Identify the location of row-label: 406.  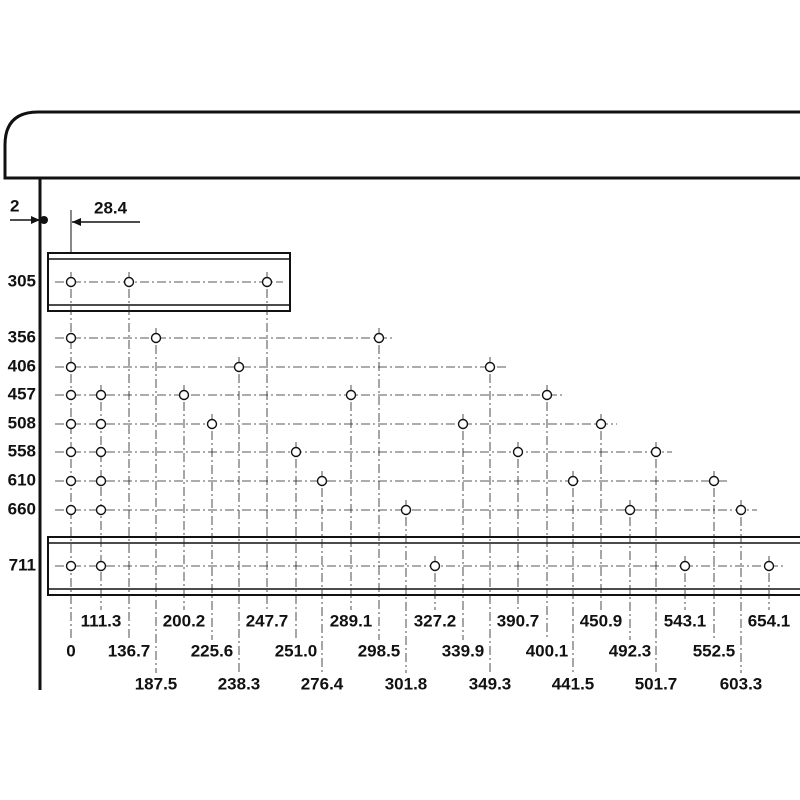
(22, 365).